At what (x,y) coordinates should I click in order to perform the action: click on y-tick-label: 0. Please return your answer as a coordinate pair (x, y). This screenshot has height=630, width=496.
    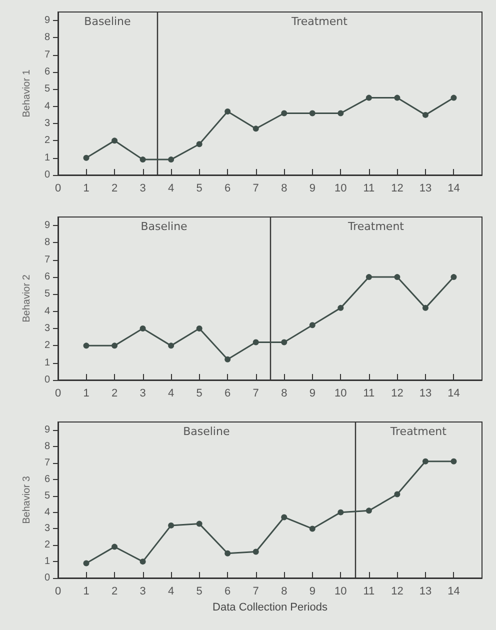
    Looking at the image, I should click on (47, 175).